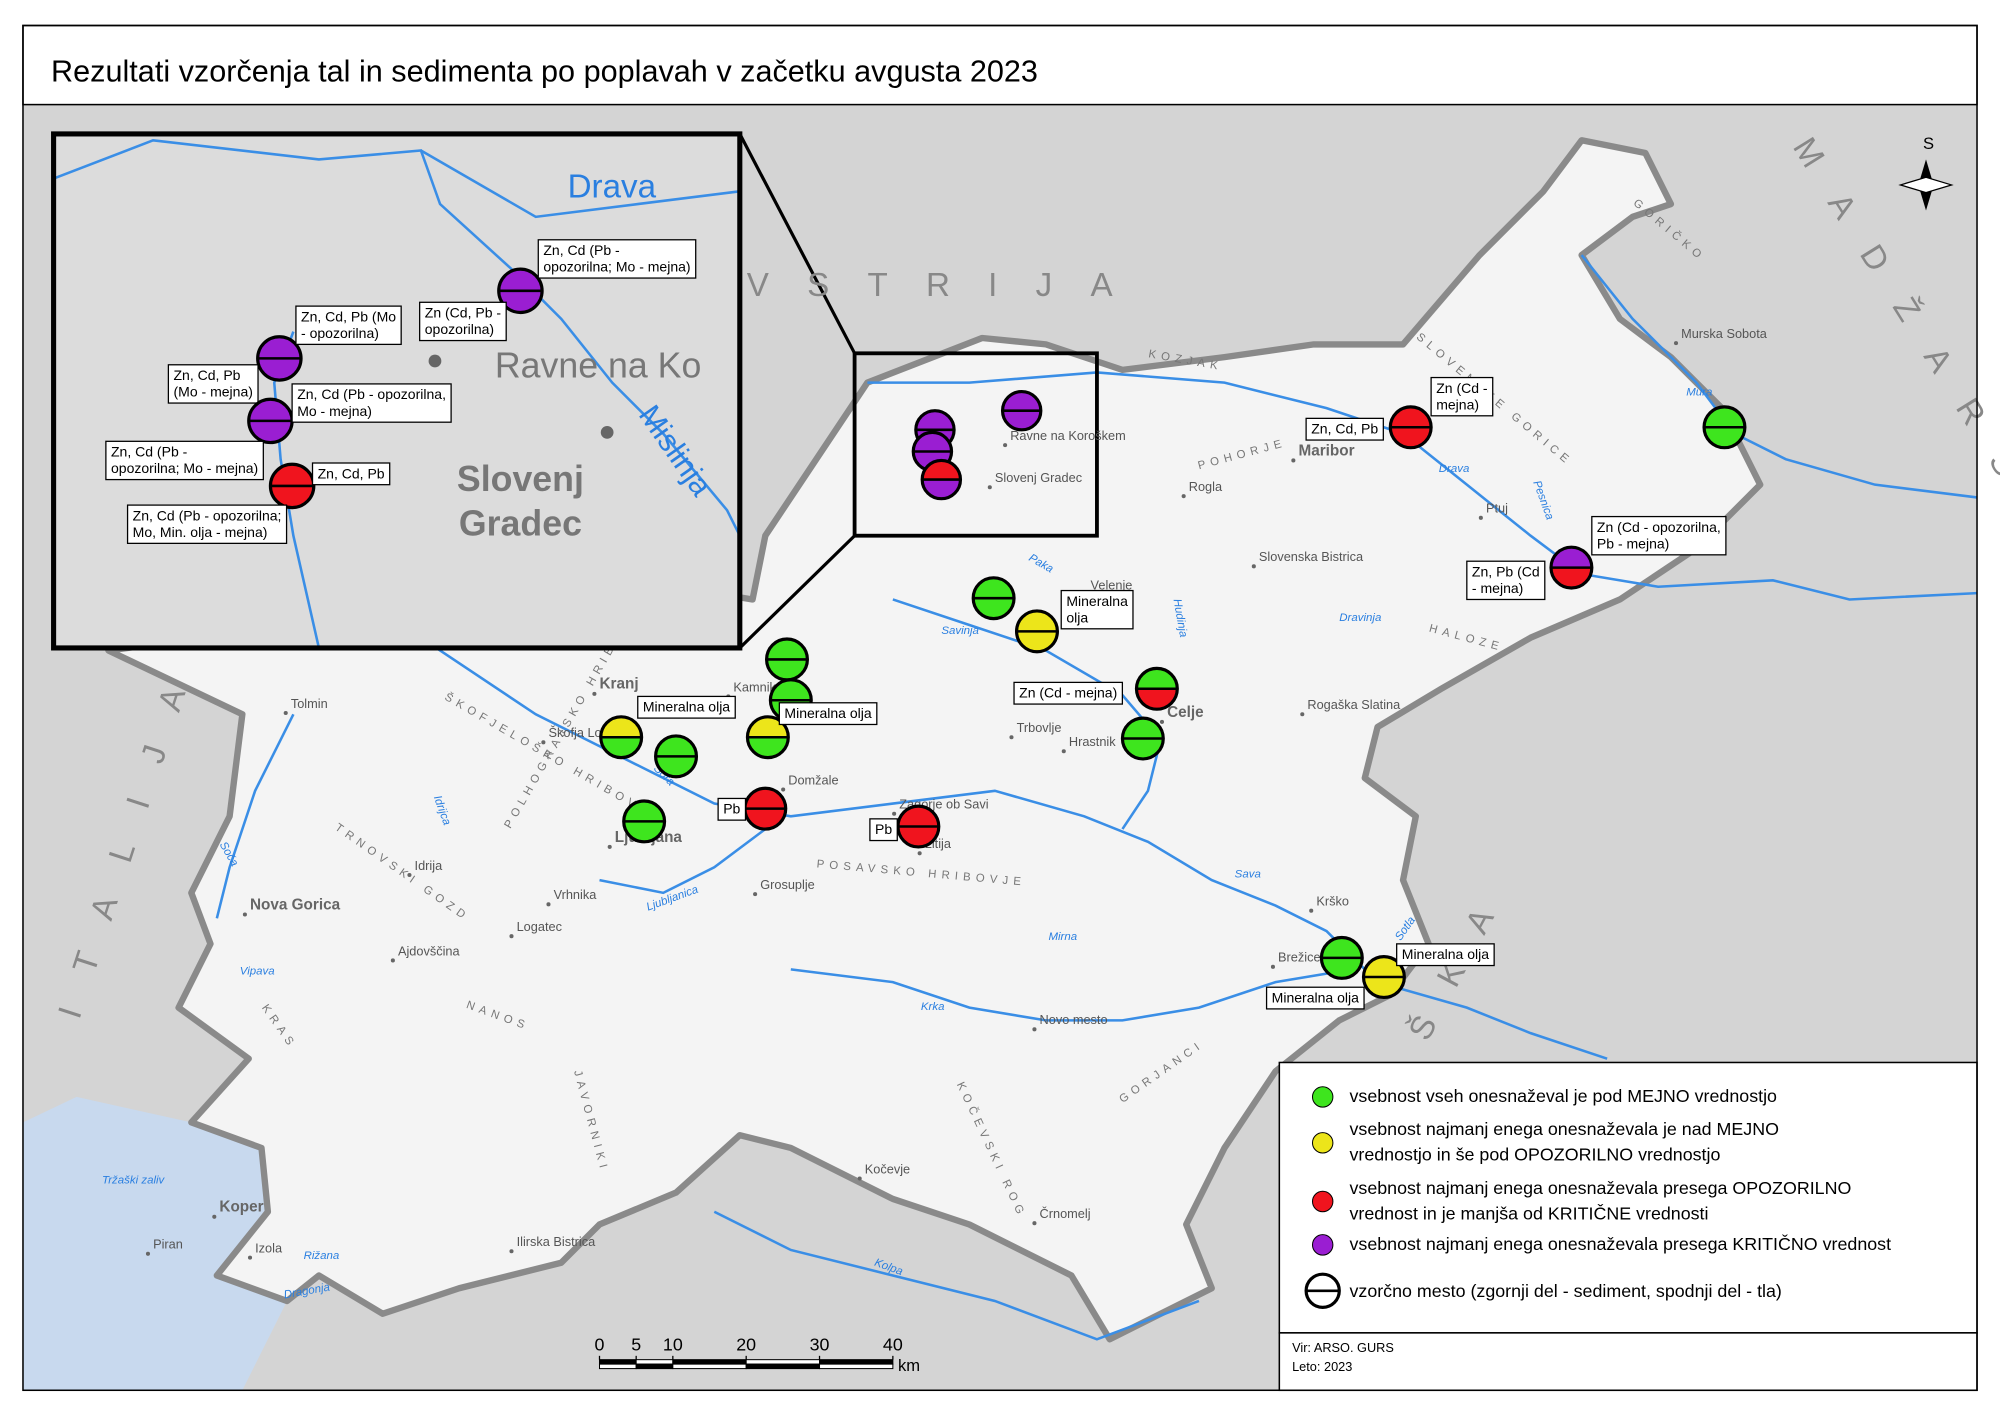 The width and height of the screenshot is (2000, 1414). I want to click on label-line: Zn (Cd, Pb -, so click(463, 313).